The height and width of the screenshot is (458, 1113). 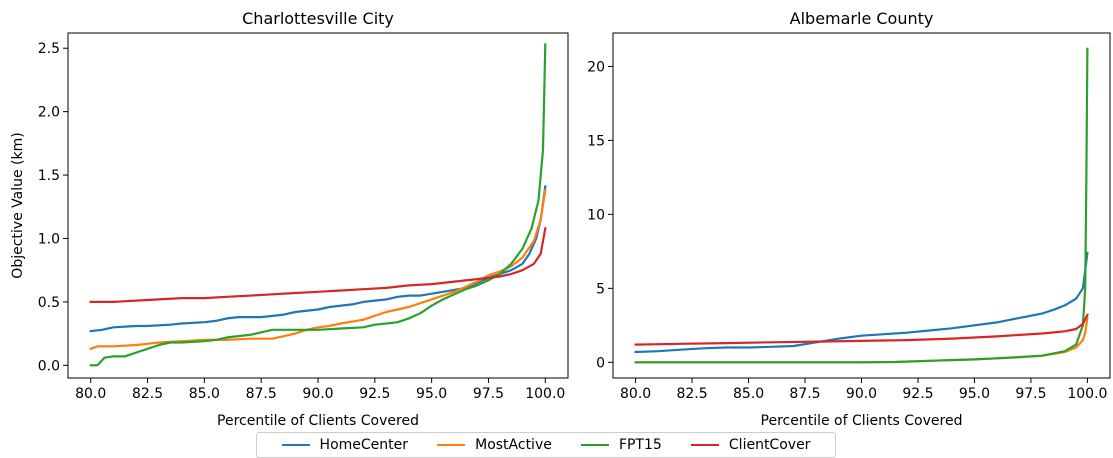 I want to click on y-tick-label: 10, so click(x=596, y=215).